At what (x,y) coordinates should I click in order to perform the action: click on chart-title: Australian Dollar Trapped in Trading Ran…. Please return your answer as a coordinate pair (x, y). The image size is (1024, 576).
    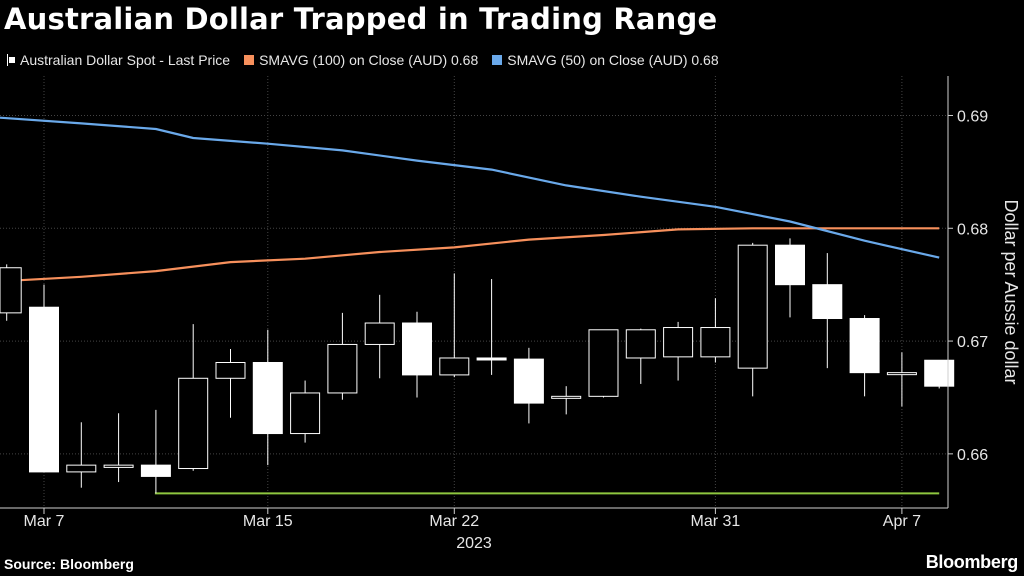
    Looking at the image, I should click on (361, 19).